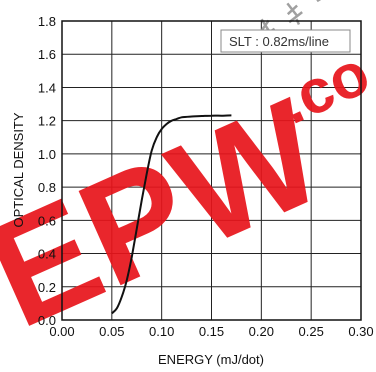 The height and width of the screenshot is (372, 376). I want to click on y-tick-label: 0.6, so click(47, 220).